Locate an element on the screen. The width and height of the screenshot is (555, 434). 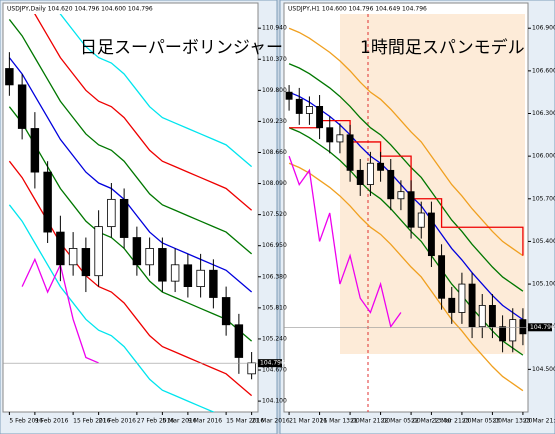
x-tick-label: 5 Mar 2016 is located at coordinates (179, 421).